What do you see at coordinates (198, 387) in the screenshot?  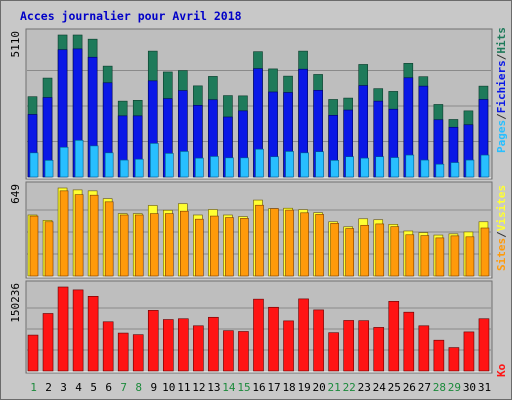 I see `x-tick-label-day-12: 12` at bounding box center [198, 387].